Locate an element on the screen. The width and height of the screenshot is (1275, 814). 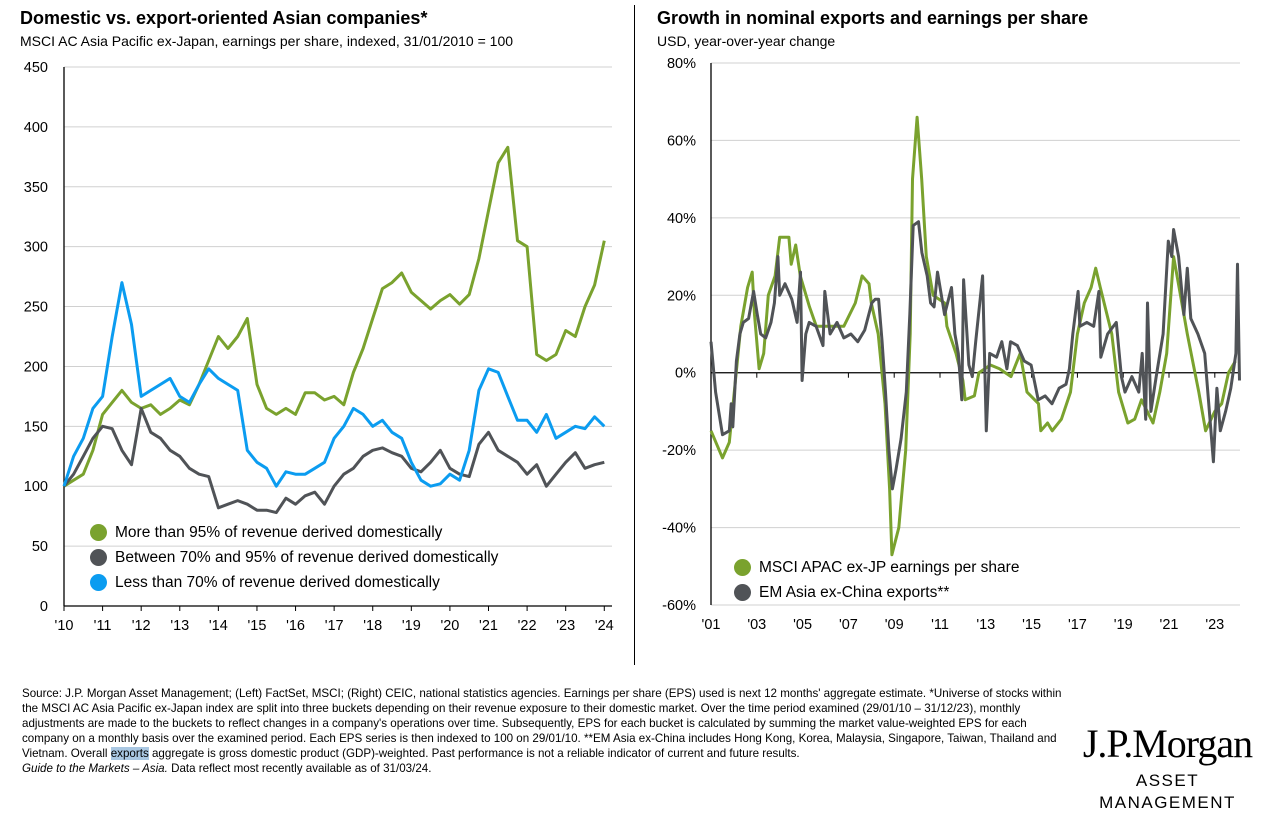
y-tick-label: 400 is located at coordinates (36, 128).